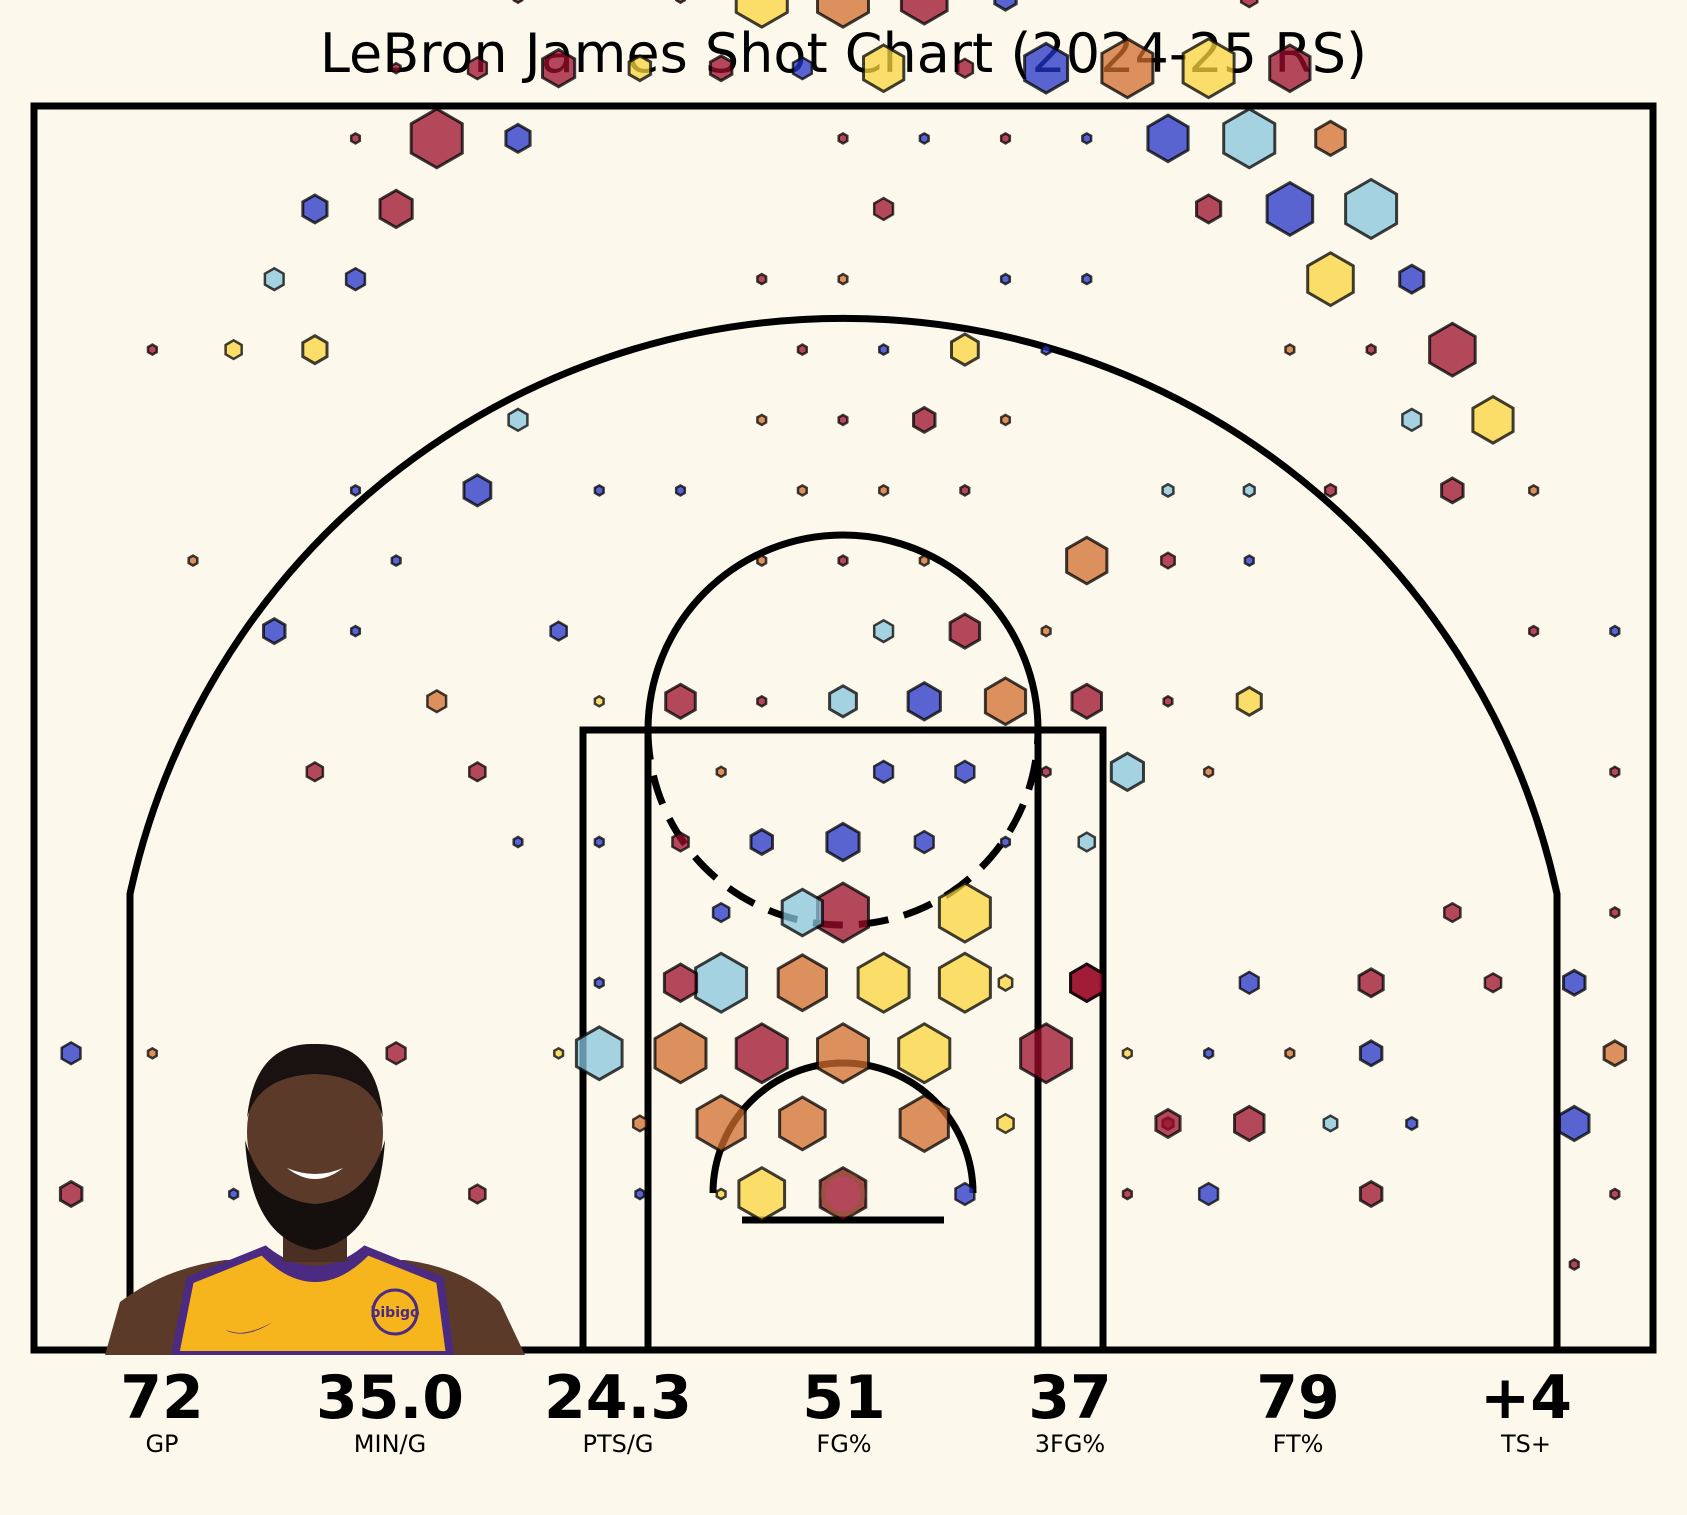  I want to click on player-beard, so click(315, 1195).